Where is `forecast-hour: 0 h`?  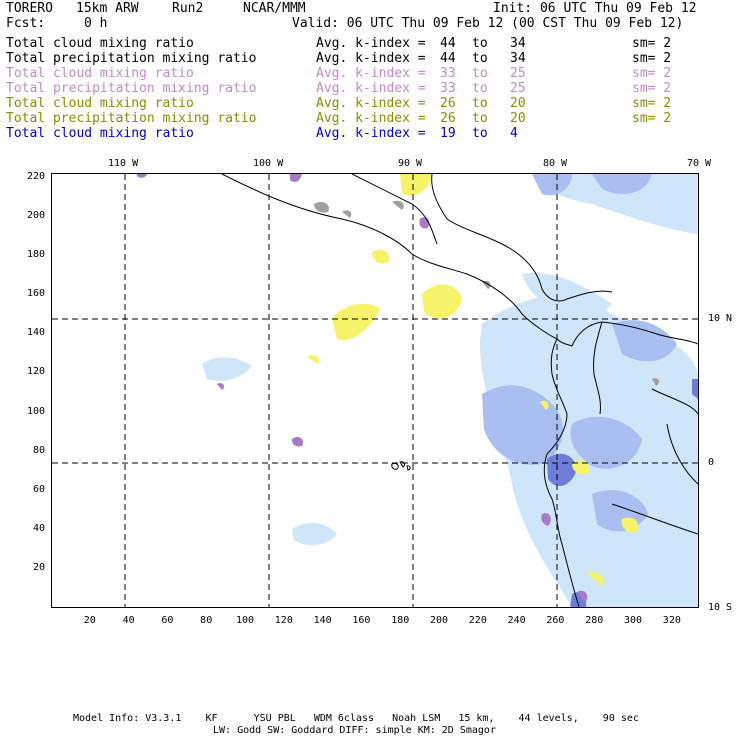 forecast-hour: 0 h is located at coordinates (96, 23).